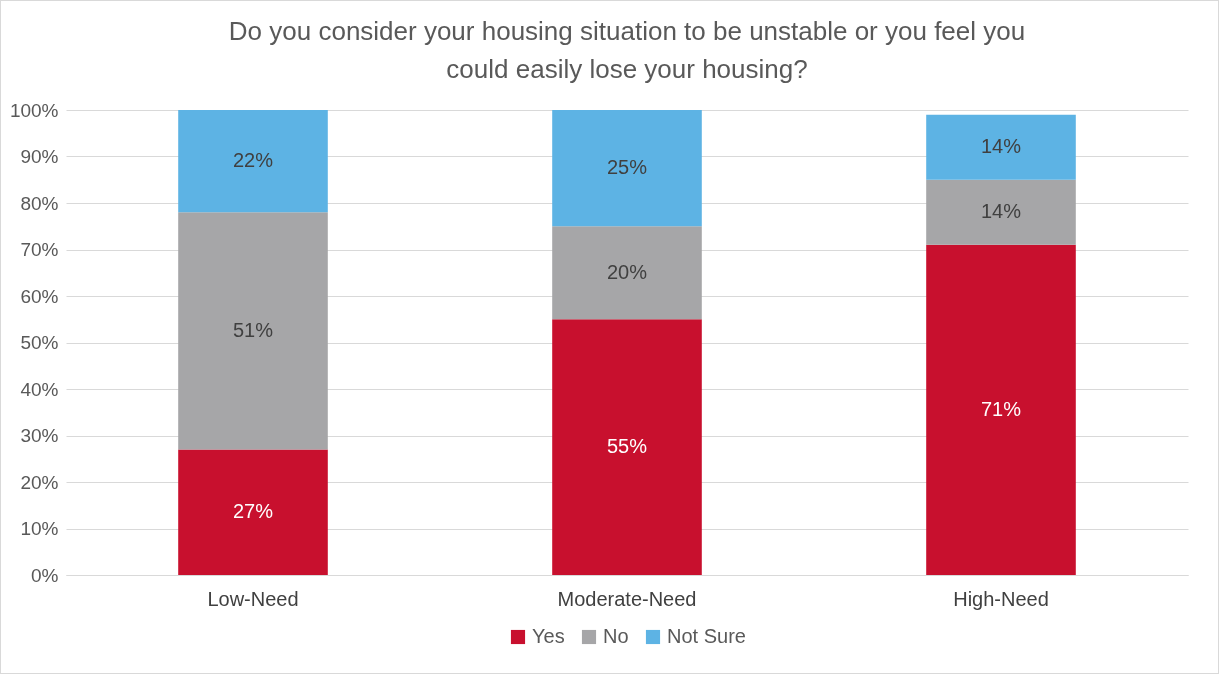  Describe the element at coordinates (39, 296) in the screenshot. I see `y-tick-label: 60%` at that location.